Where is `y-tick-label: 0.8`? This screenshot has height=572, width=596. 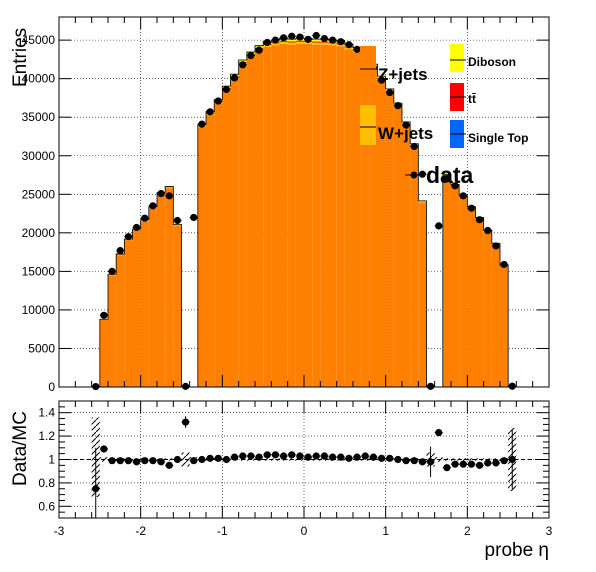 y-tick-label: 0.8 is located at coordinates (46, 483).